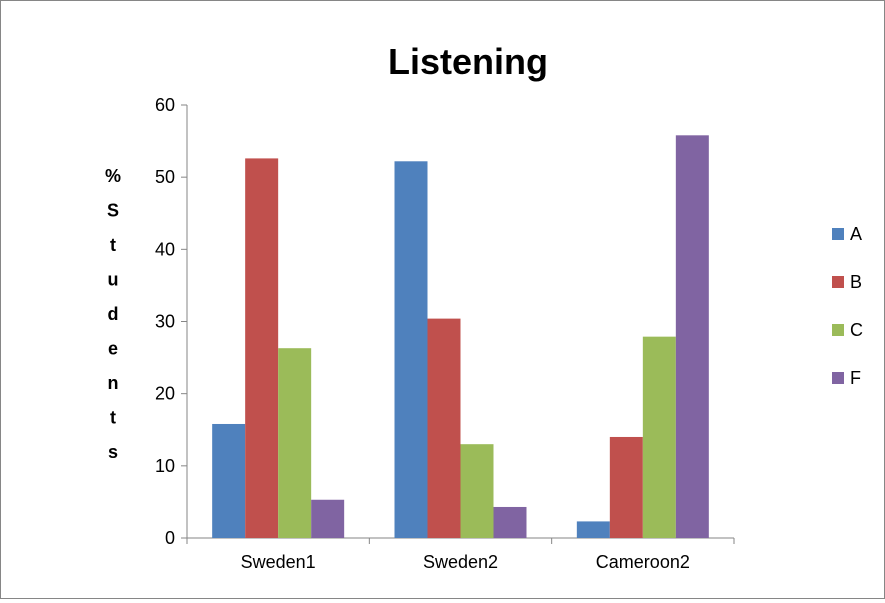  What do you see at coordinates (856, 282) in the screenshot?
I see `legend-label: B` at bounding box center [856, 282].